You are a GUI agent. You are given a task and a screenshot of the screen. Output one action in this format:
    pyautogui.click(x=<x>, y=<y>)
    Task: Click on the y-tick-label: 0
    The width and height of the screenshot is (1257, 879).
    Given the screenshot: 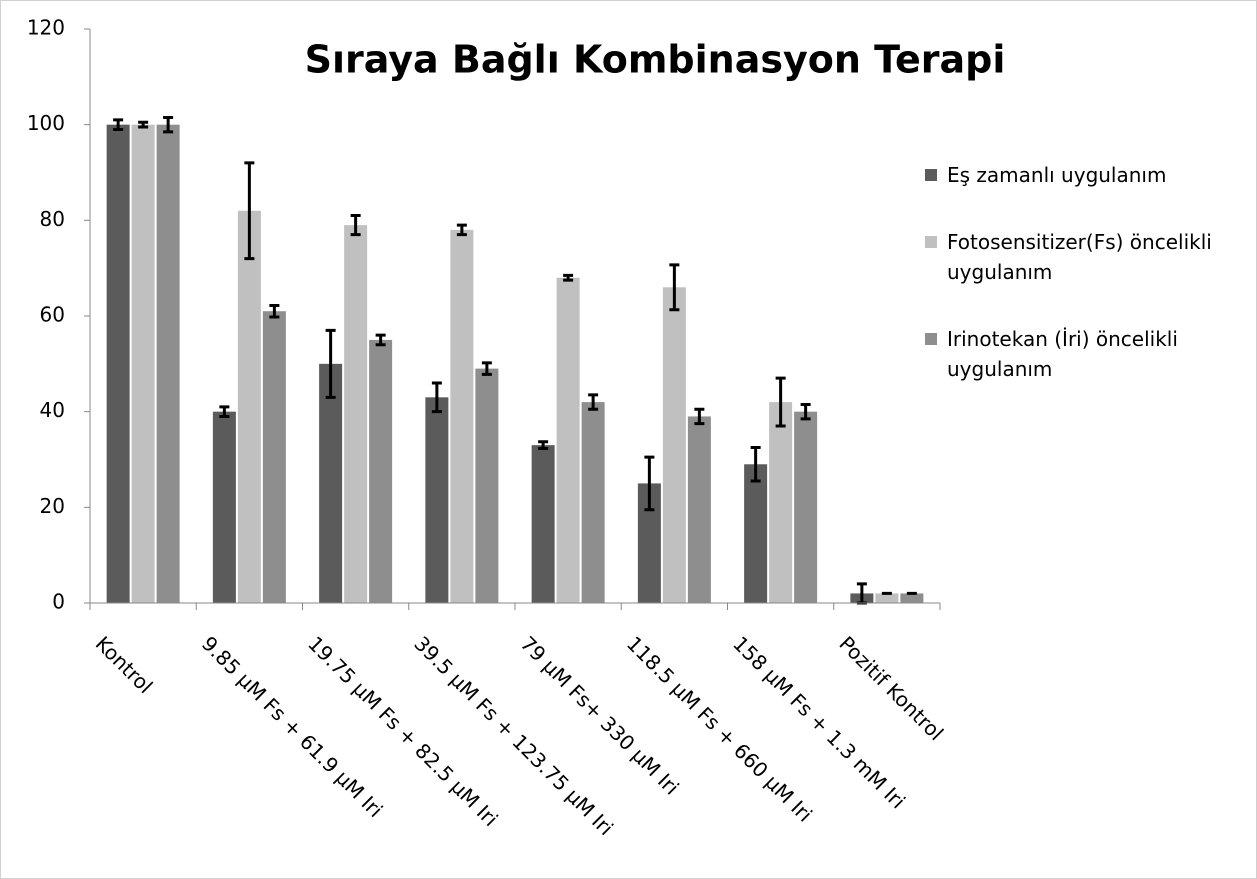 What is the action you would take?
    pyautogui.click(x=58, y=602)
    